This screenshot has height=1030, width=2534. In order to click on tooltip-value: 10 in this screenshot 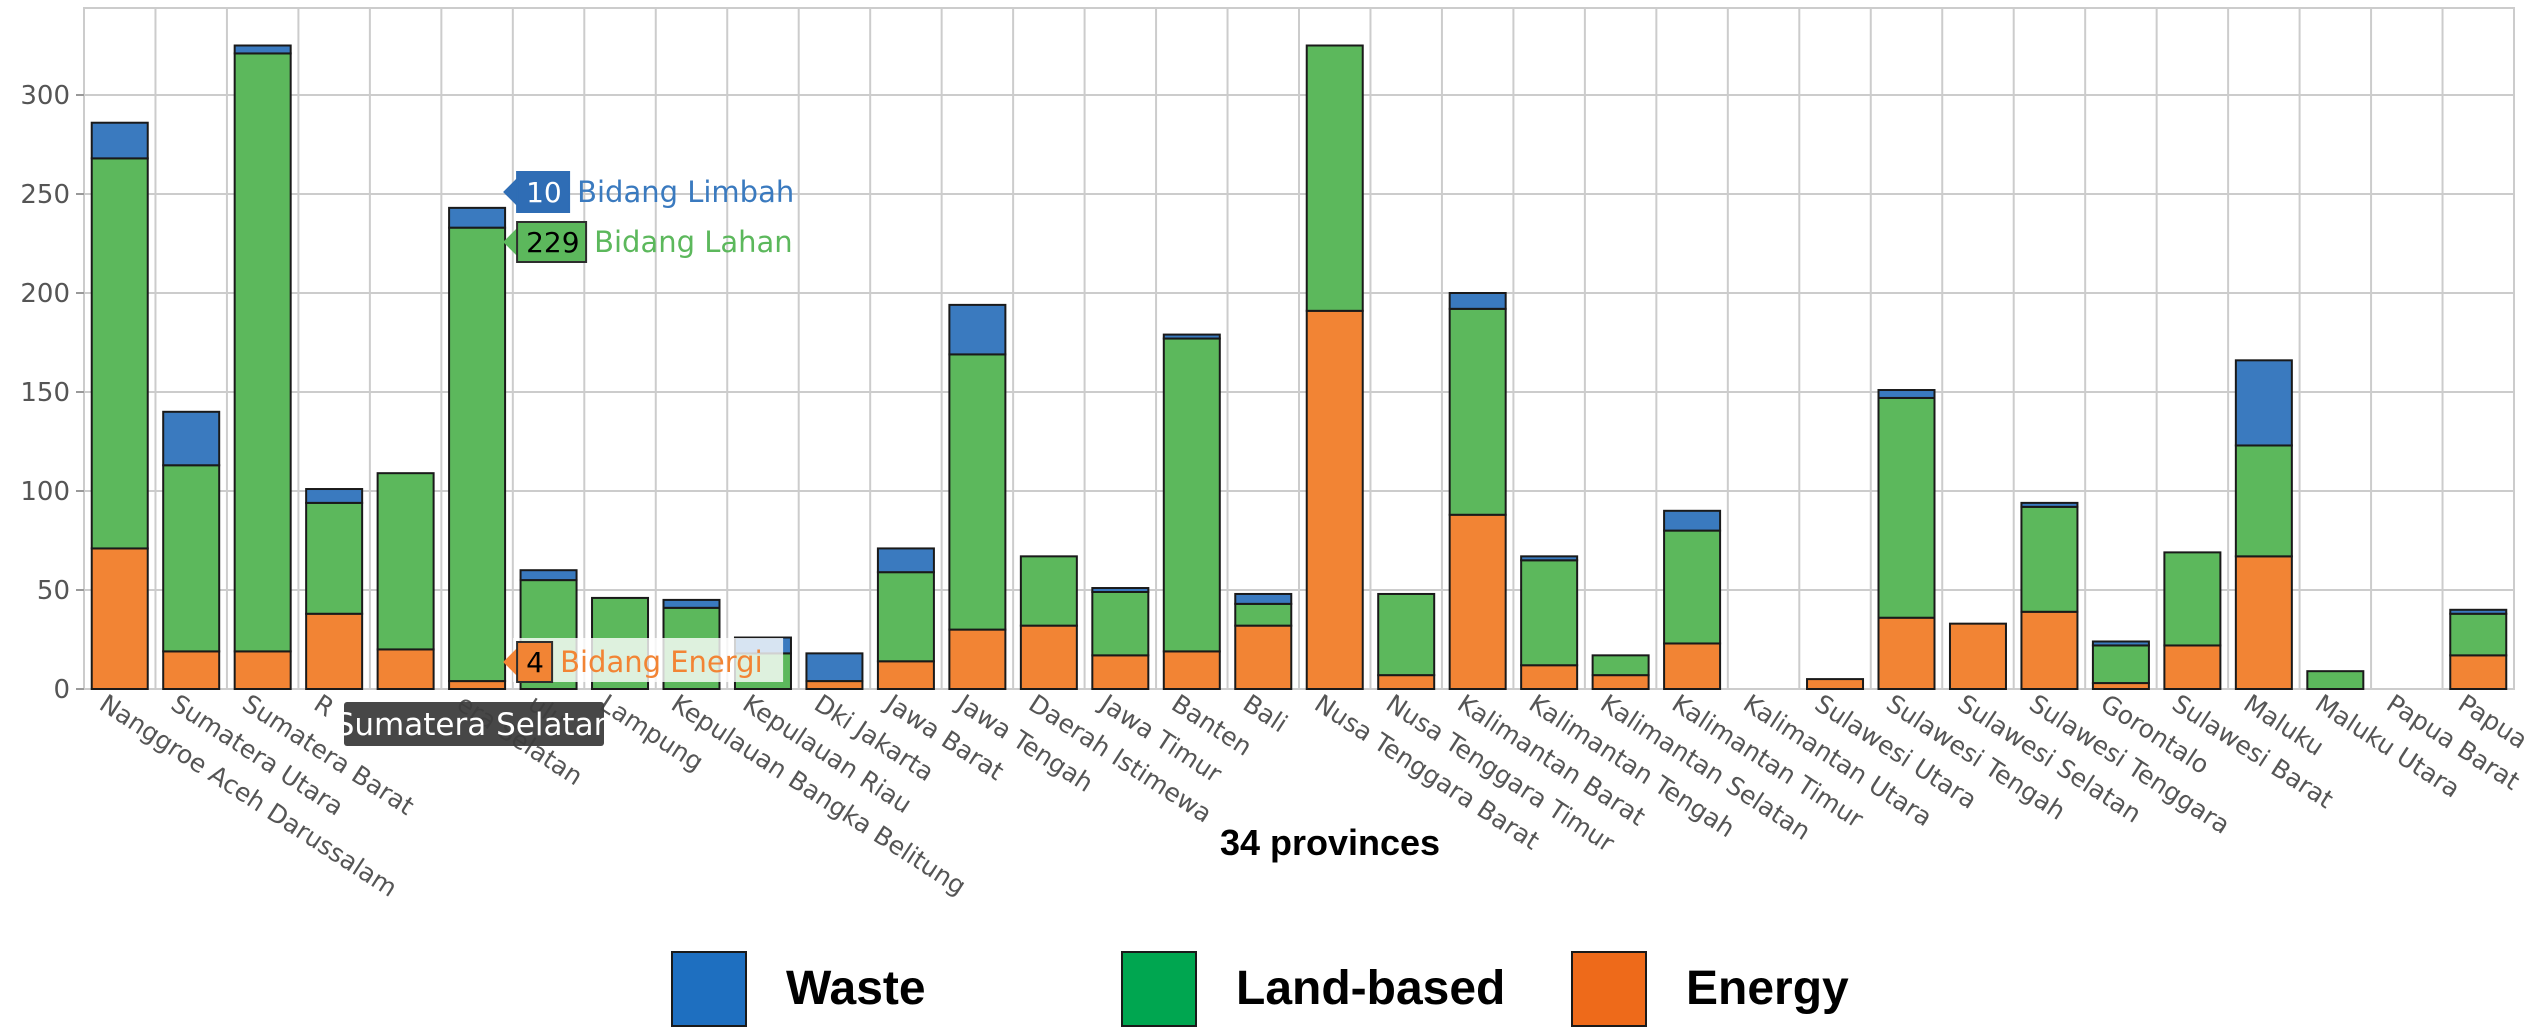, I will do `click(544, 192)`.